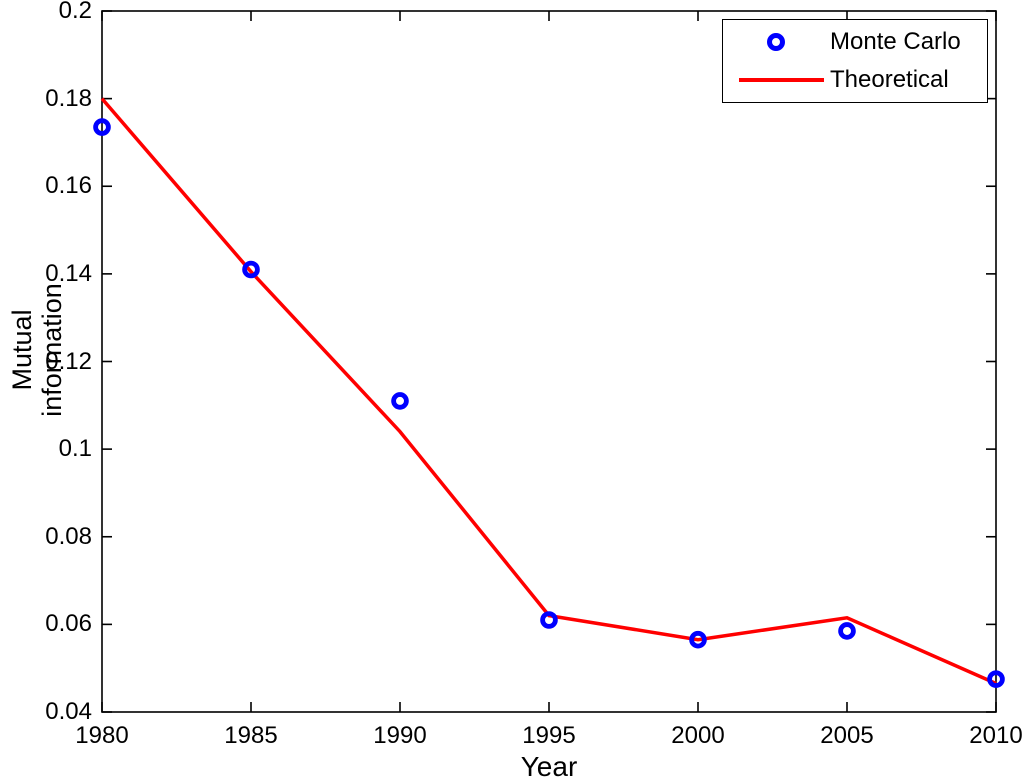  Describe the element at coordinates (781, 80) in the screenshot. I see `line-marker-icon` at that location.